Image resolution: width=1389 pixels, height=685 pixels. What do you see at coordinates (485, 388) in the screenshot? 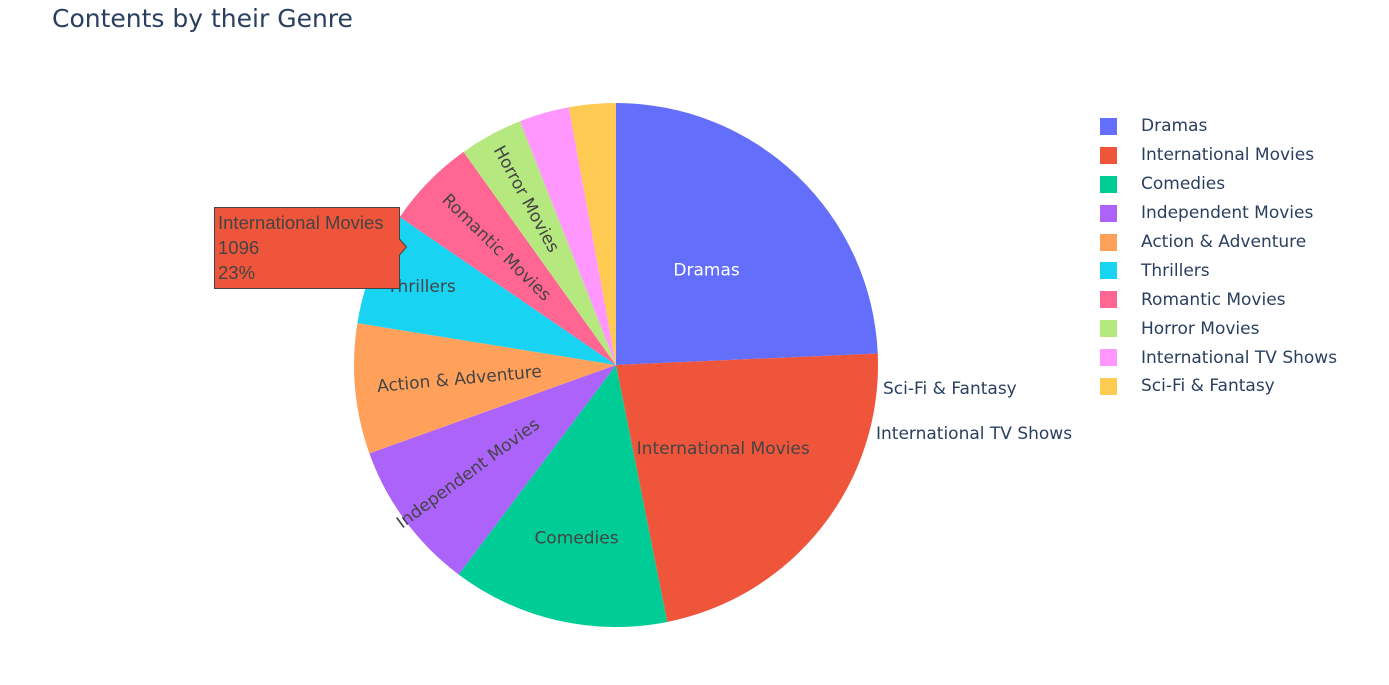
I see `pie-slice-action-adventure` at bounding box center [485, 388].